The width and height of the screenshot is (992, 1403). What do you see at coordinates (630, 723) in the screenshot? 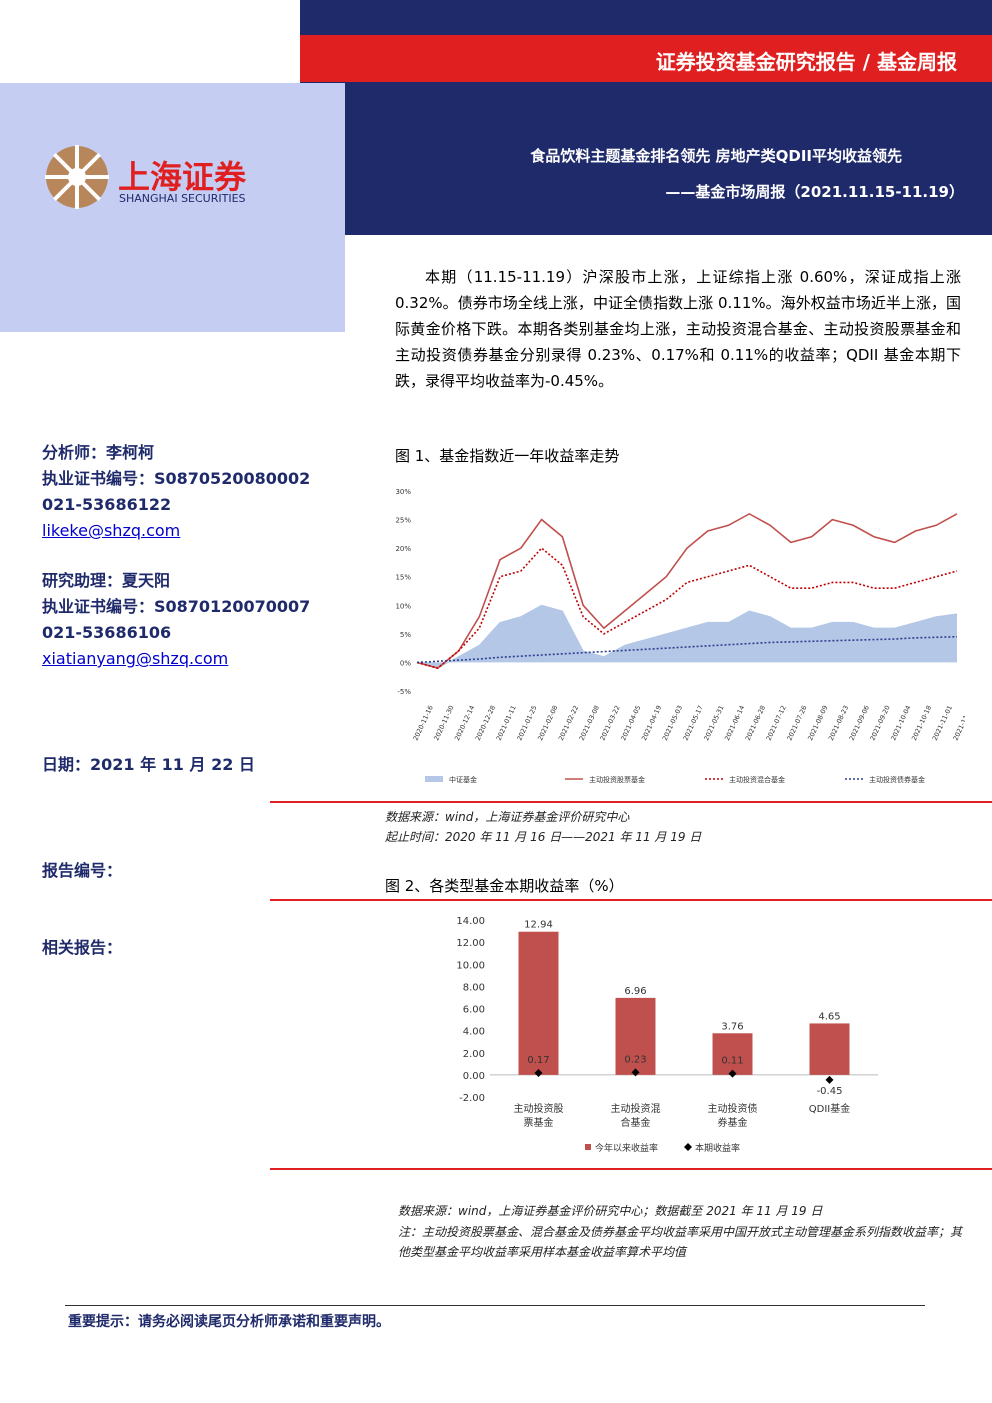
I see `x-tick-label: 2021-04-05` at bounding box center [630, 723].